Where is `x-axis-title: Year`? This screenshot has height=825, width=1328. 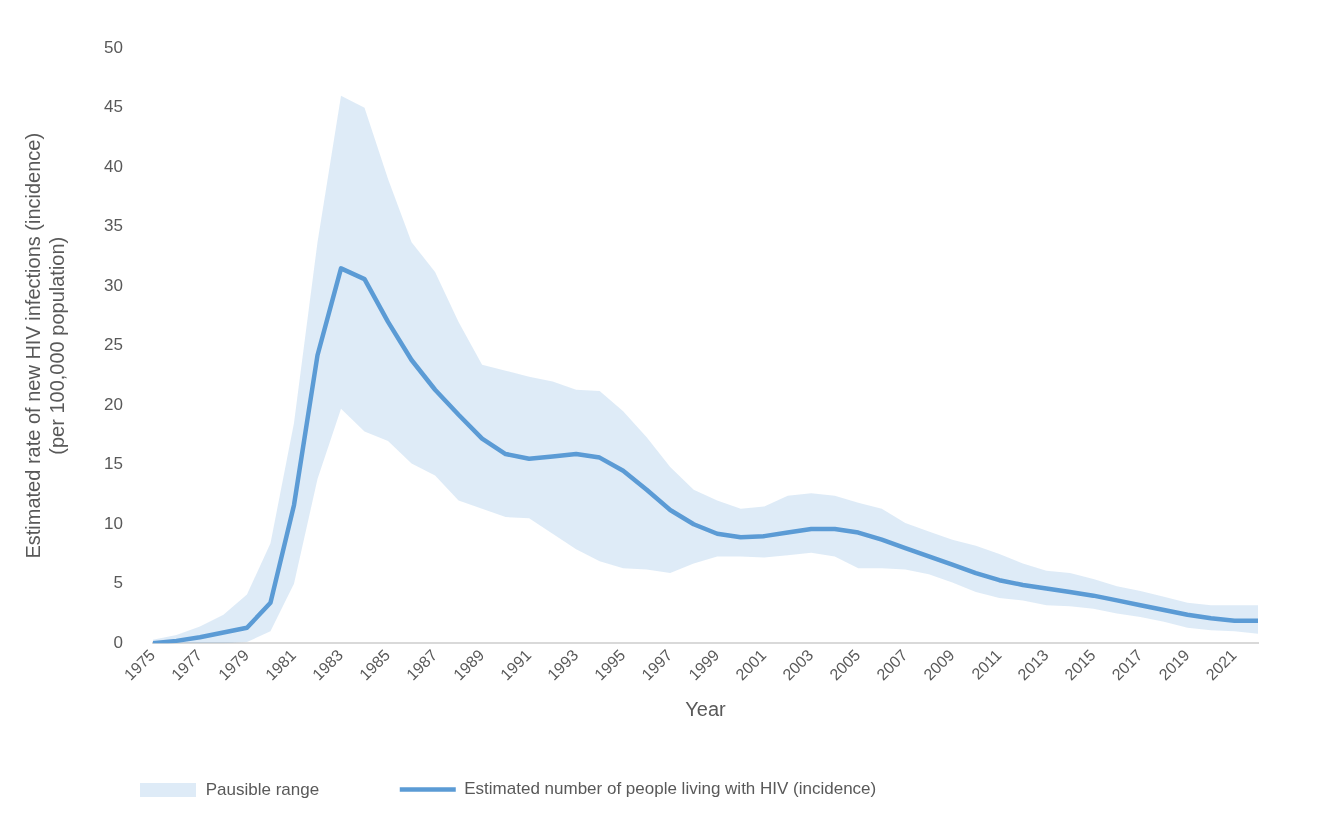
x-axis-title: Year is located at coordinates (705, 708).